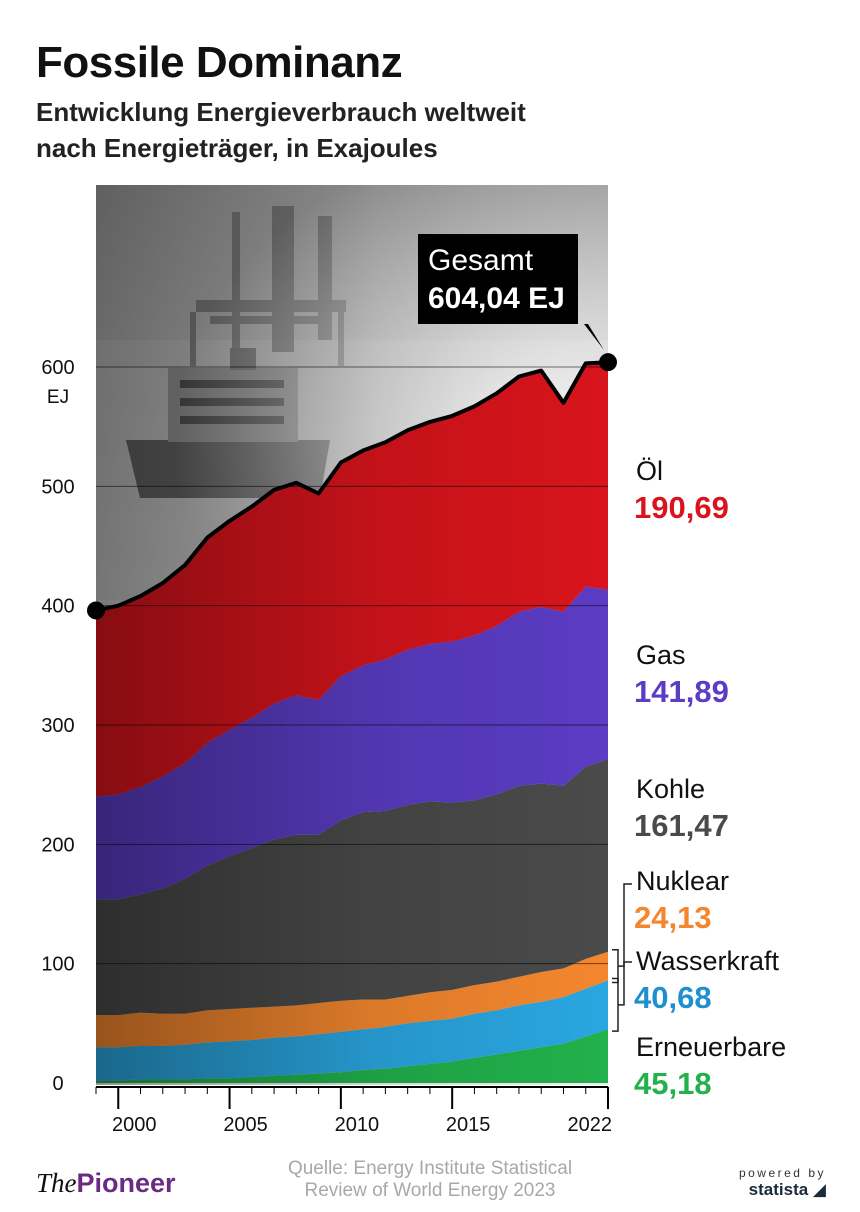 The width and height of the screenshot is (860, 1212). What do you see at coordinates (57, 845) in the screenshot?
I see `y-tick-label: 200` at bounding box center [57, 845].